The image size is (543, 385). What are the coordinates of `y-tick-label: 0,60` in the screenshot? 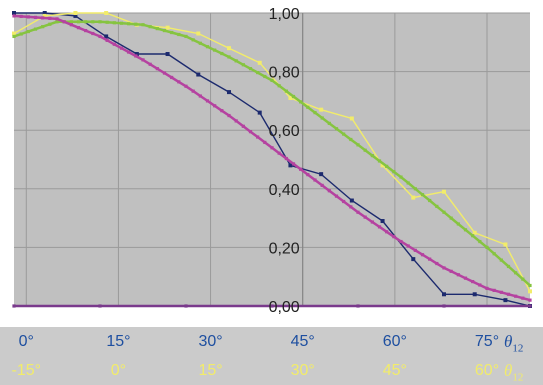 It's located at (284, 131).